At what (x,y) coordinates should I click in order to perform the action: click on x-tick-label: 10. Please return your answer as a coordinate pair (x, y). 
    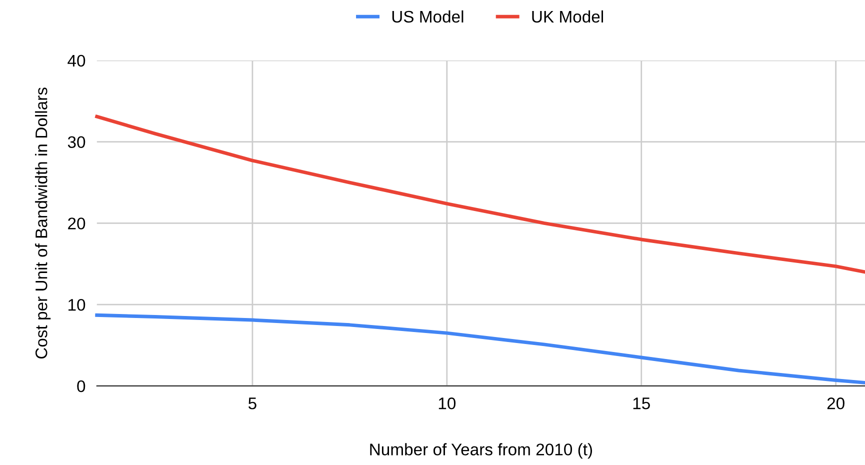
    Looking at the image, I should click on (447, 404).